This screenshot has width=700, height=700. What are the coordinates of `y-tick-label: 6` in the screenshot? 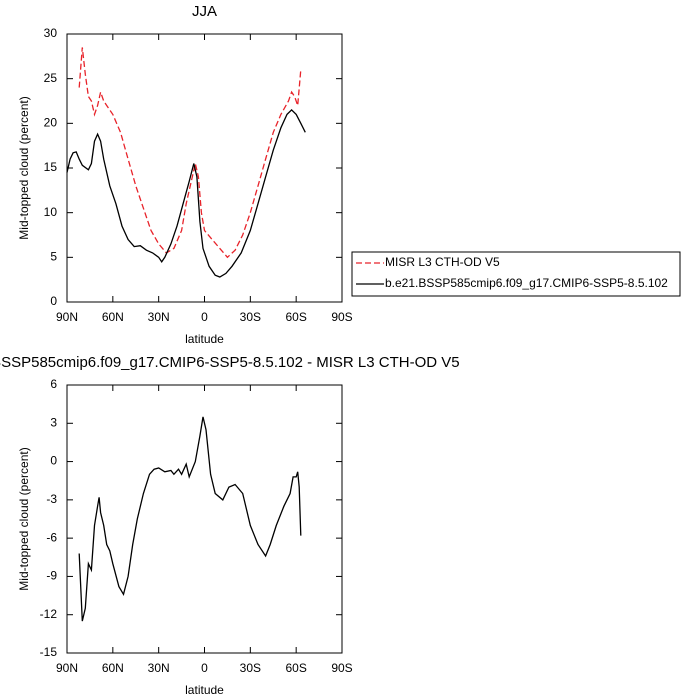 It's located at (53, 384).